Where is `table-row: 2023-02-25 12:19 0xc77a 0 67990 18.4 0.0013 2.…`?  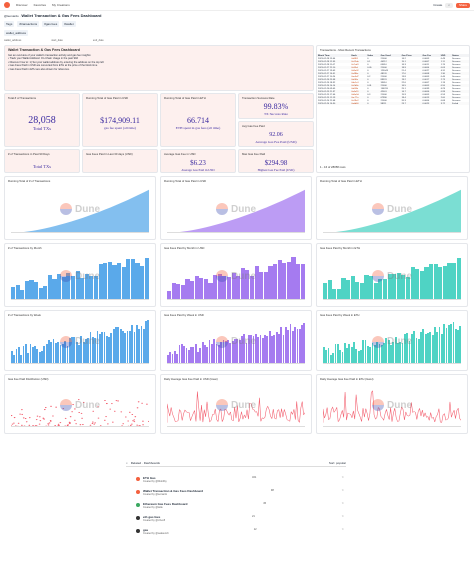
table-row: 2023-02-25 12:19 0xc77a 0 67990 18.4 0.0013 2.… is located at coordinates (393, 97).